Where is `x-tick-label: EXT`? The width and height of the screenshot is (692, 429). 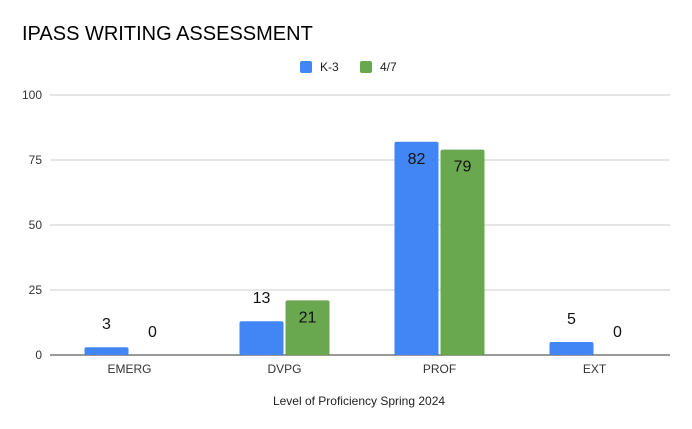 x-tick-label: EXT is located at coordinates (595, 369).